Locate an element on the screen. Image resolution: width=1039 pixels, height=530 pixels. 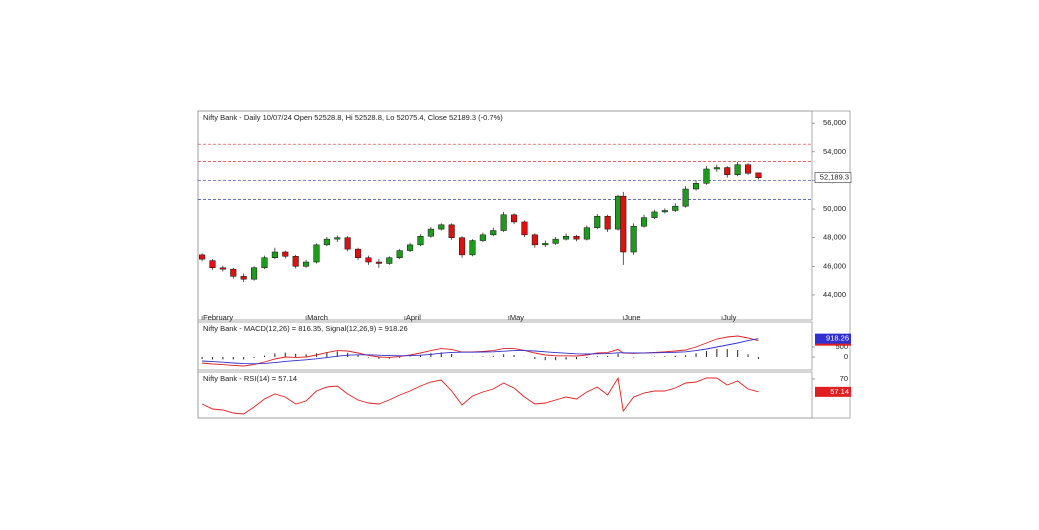
last-price-box is located at coordinates (833, 178).